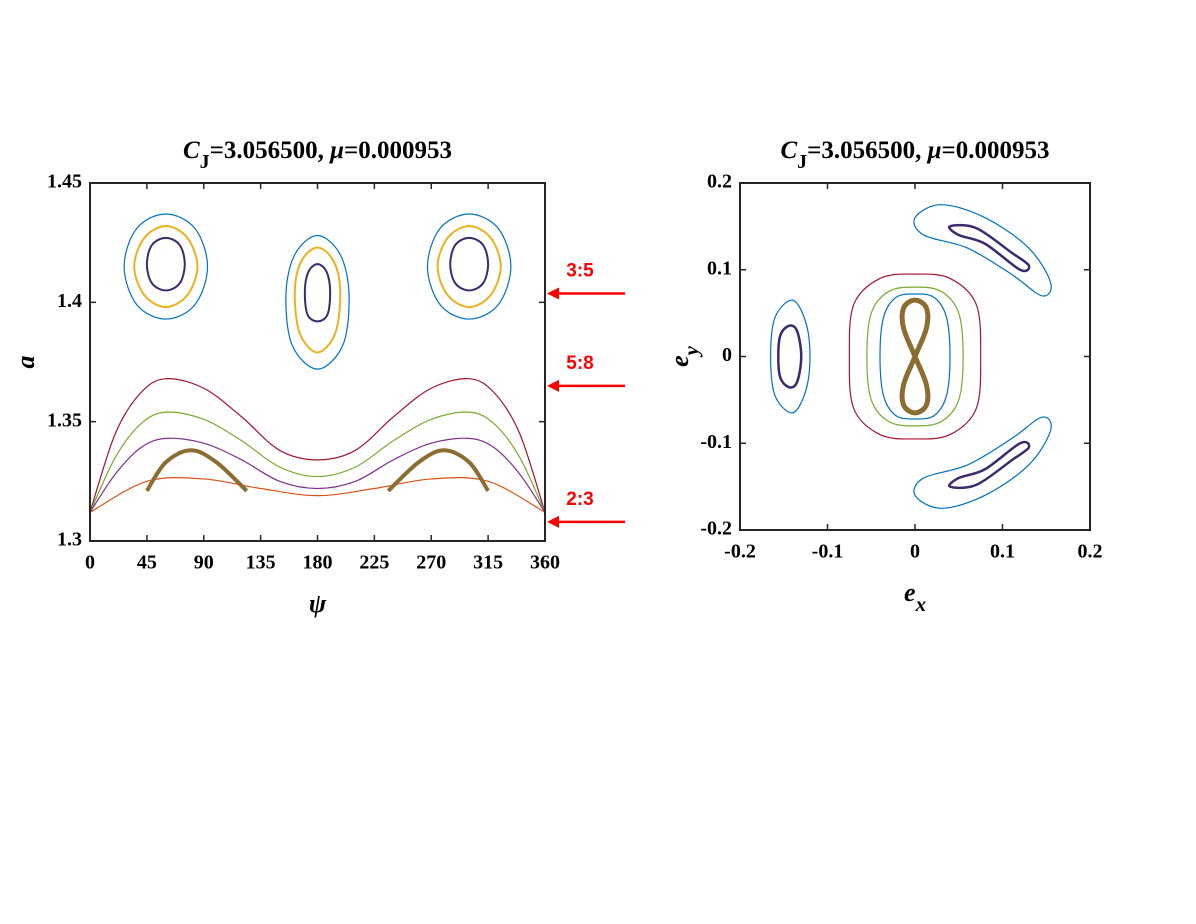  I want to click on annotation-label: 5:8, so click(579, 363).